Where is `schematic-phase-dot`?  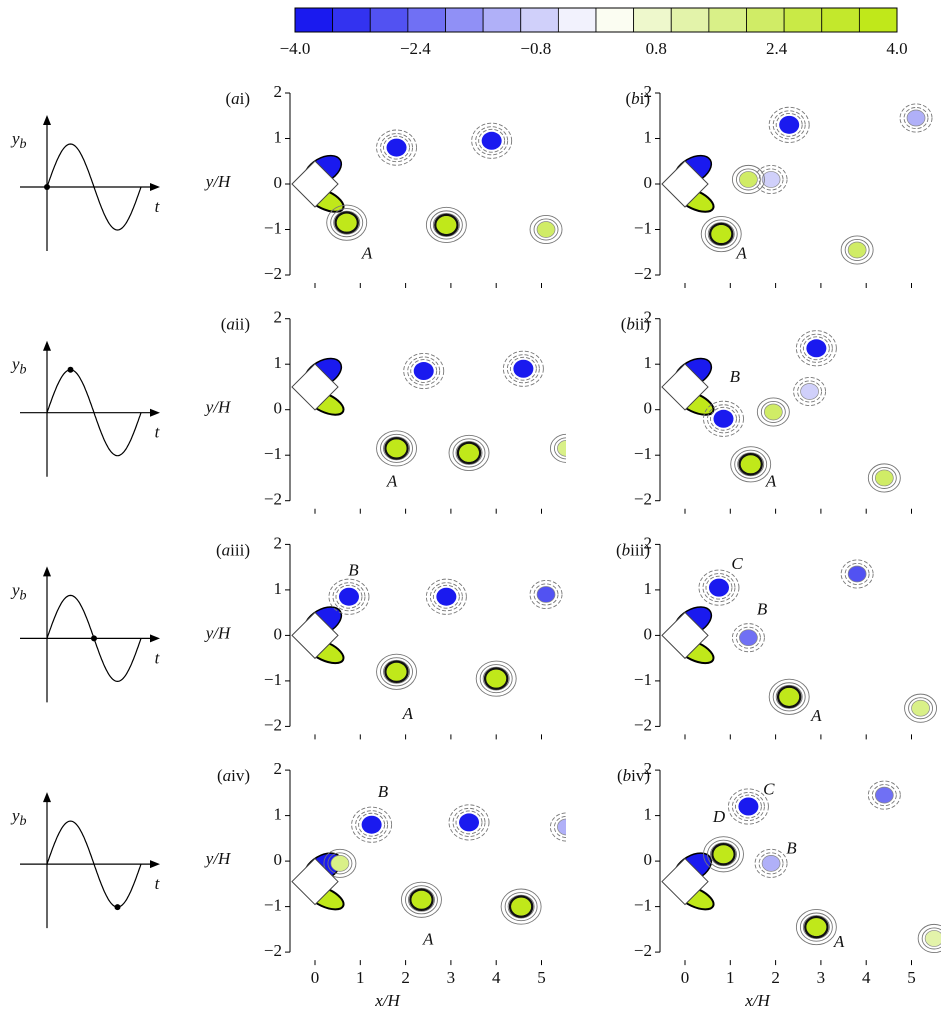 schematic-phase-dot is located at coordinates (47, 187).